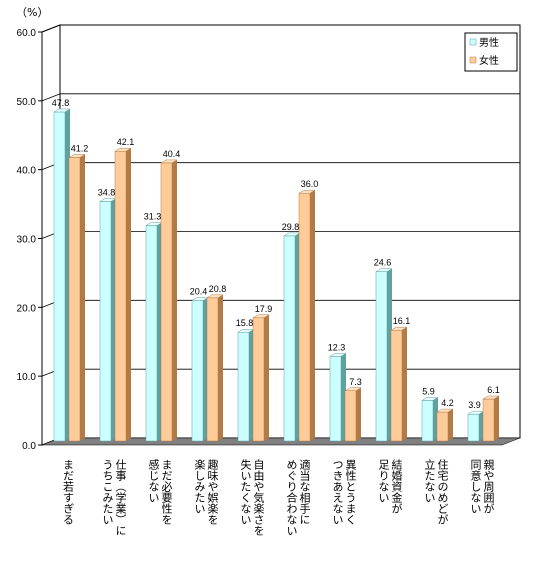 The height and width of the screenshot is (568, 543). What do you see at coordinates (337, 492) in the screenshot?
I see `x-category-label: つきあえない` at bounding box center [337, 492].